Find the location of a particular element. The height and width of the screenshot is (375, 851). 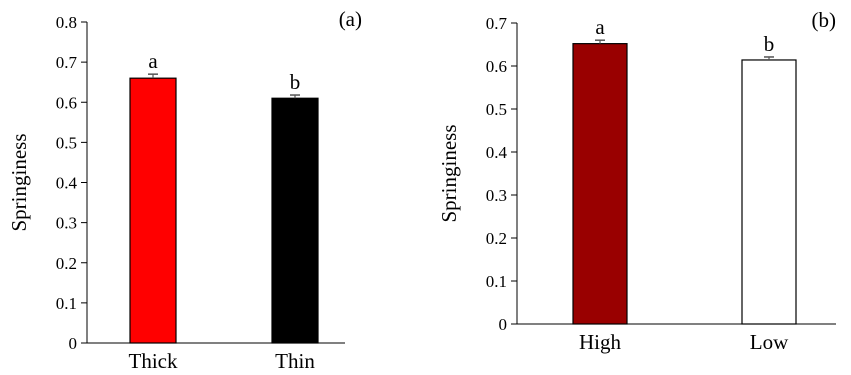

panel-label: (a) is located at coordinates (350, 19).